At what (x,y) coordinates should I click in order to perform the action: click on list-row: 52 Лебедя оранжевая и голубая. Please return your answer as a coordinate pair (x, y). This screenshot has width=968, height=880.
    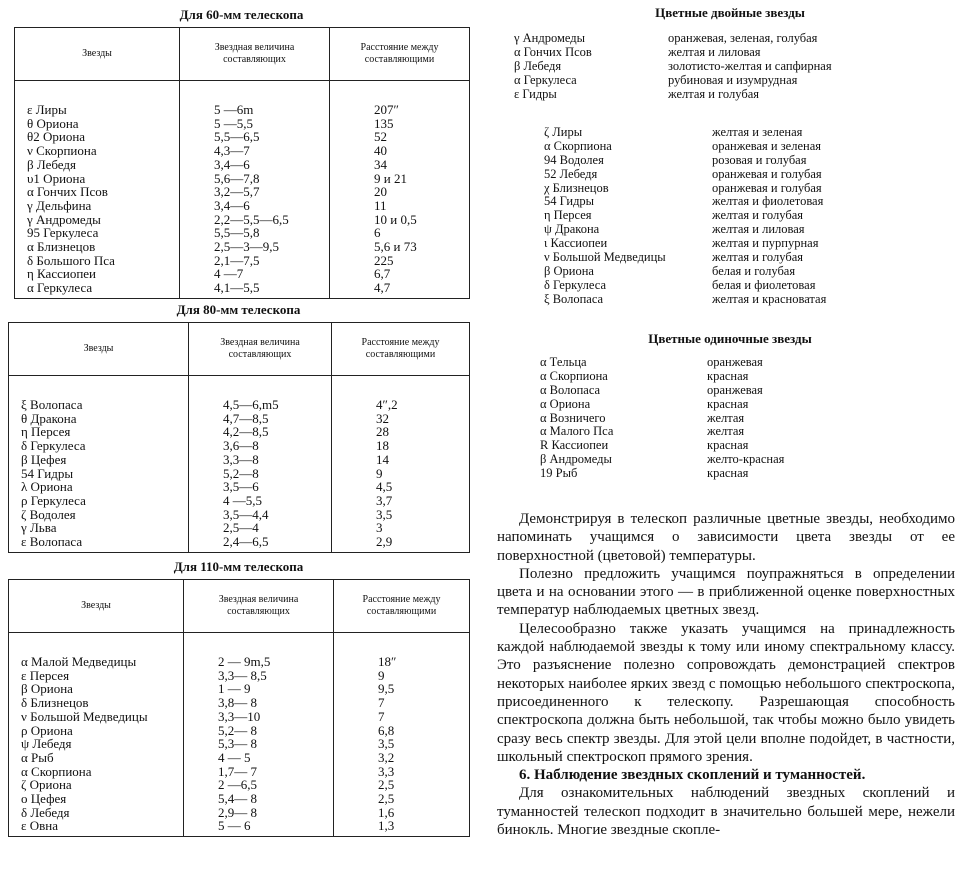
    Looking at the image, I should click on (730, 174).